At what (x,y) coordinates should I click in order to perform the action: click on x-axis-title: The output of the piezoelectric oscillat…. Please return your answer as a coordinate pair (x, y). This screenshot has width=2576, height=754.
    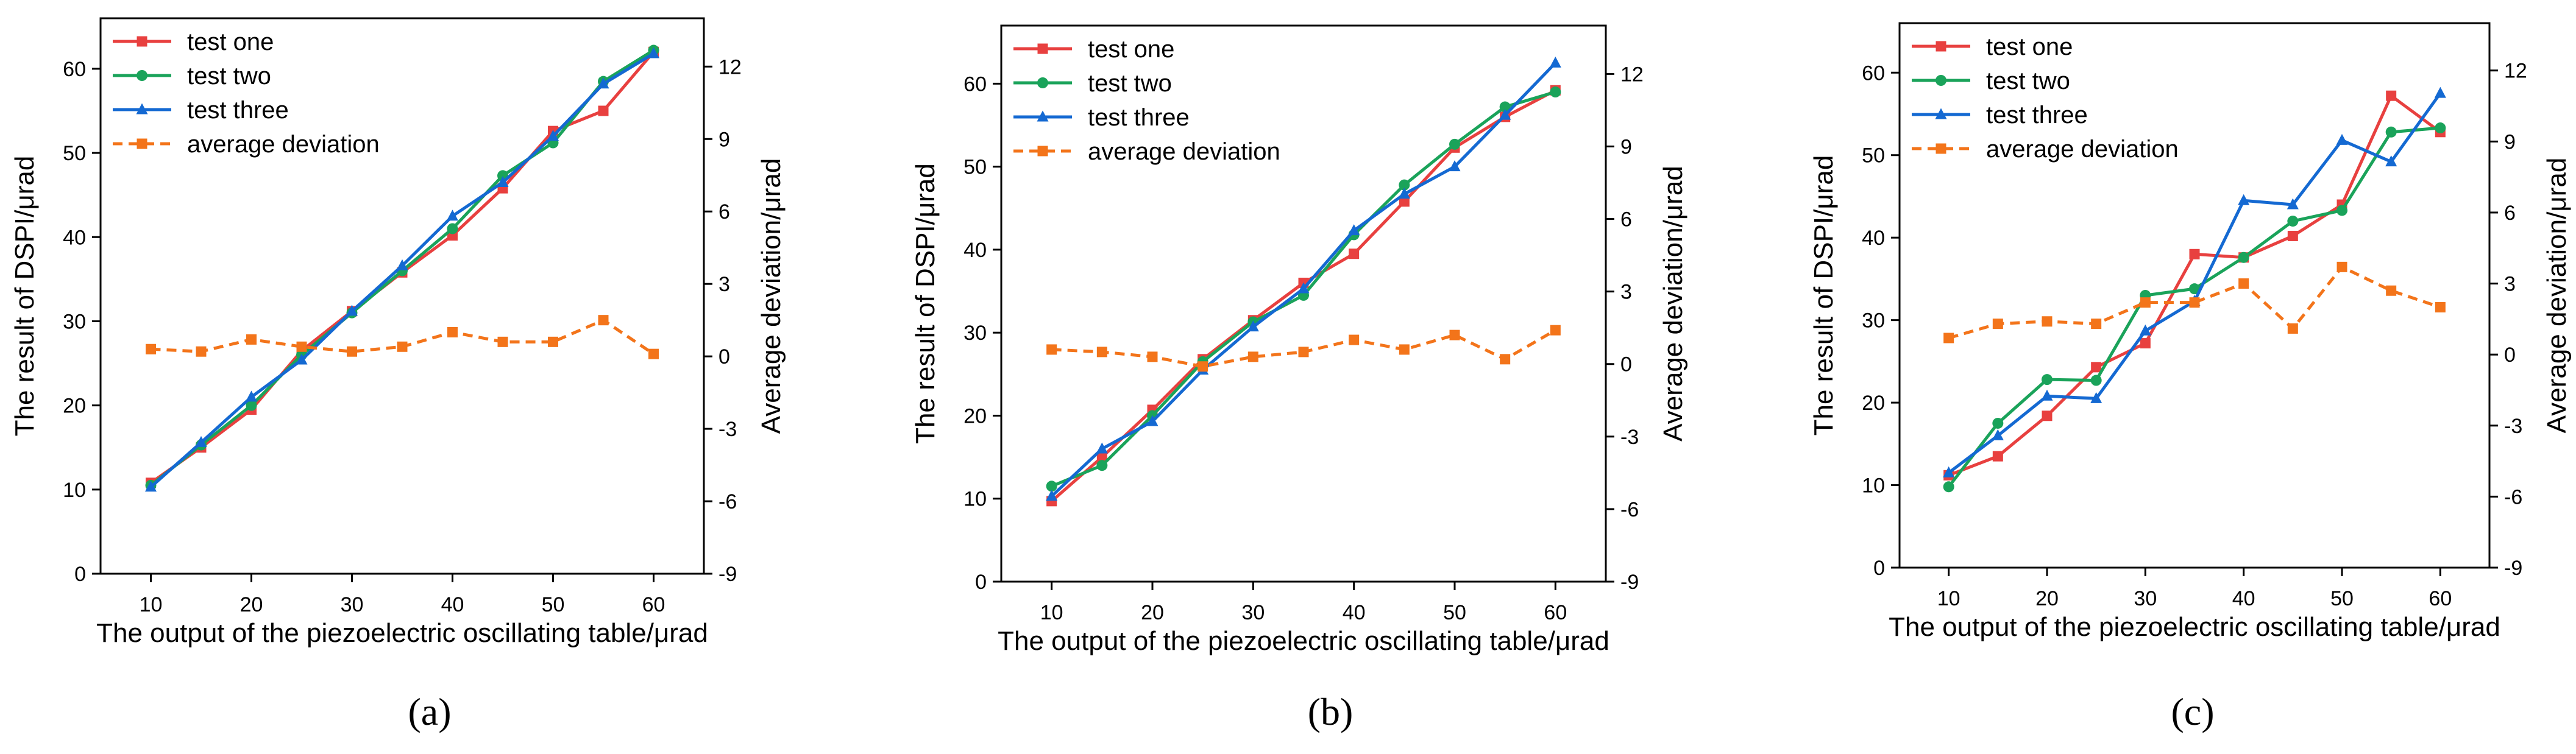
    Looking at the image, I should click on (402, 633).